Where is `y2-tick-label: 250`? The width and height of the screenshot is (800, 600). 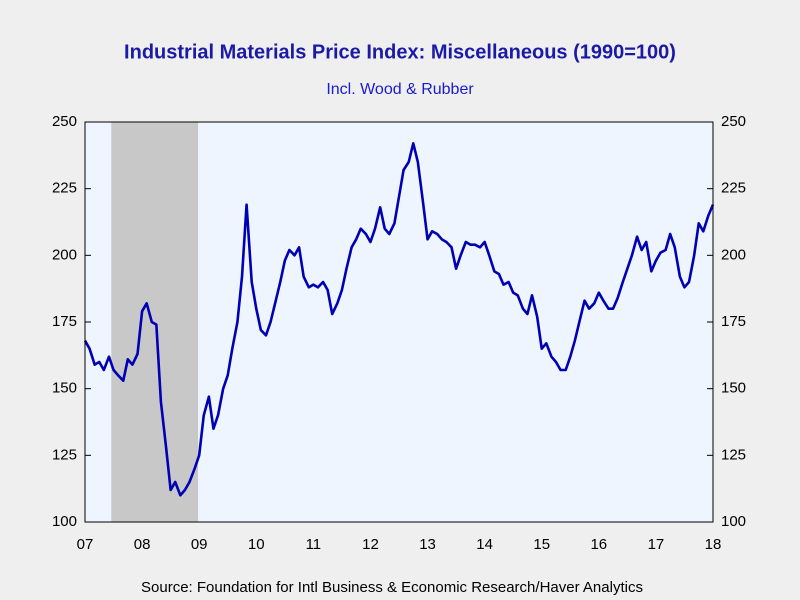 y2-tick-label: 250 is located at coordinates (733, 121).